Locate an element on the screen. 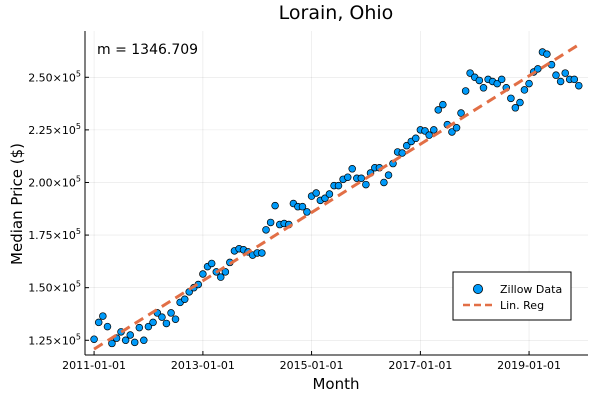  x-tick-label: 2019-01-01 is located at coordinates (529, 365).